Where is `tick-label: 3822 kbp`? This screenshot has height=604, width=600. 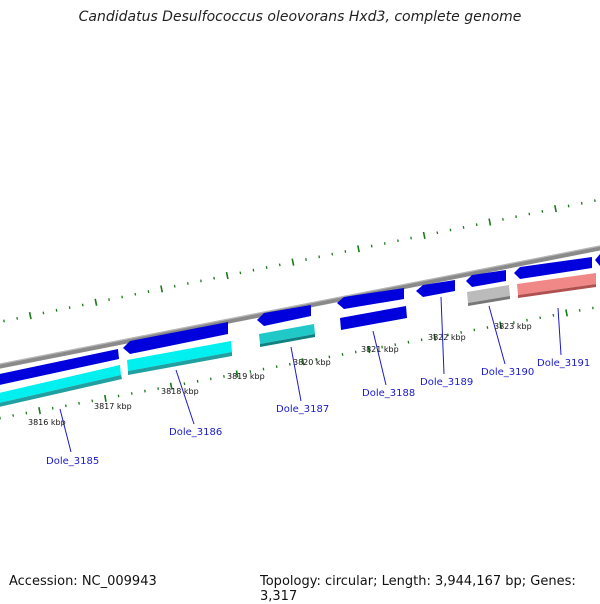 tick-label: 3822 kbp is located at coordinates (447, 337).